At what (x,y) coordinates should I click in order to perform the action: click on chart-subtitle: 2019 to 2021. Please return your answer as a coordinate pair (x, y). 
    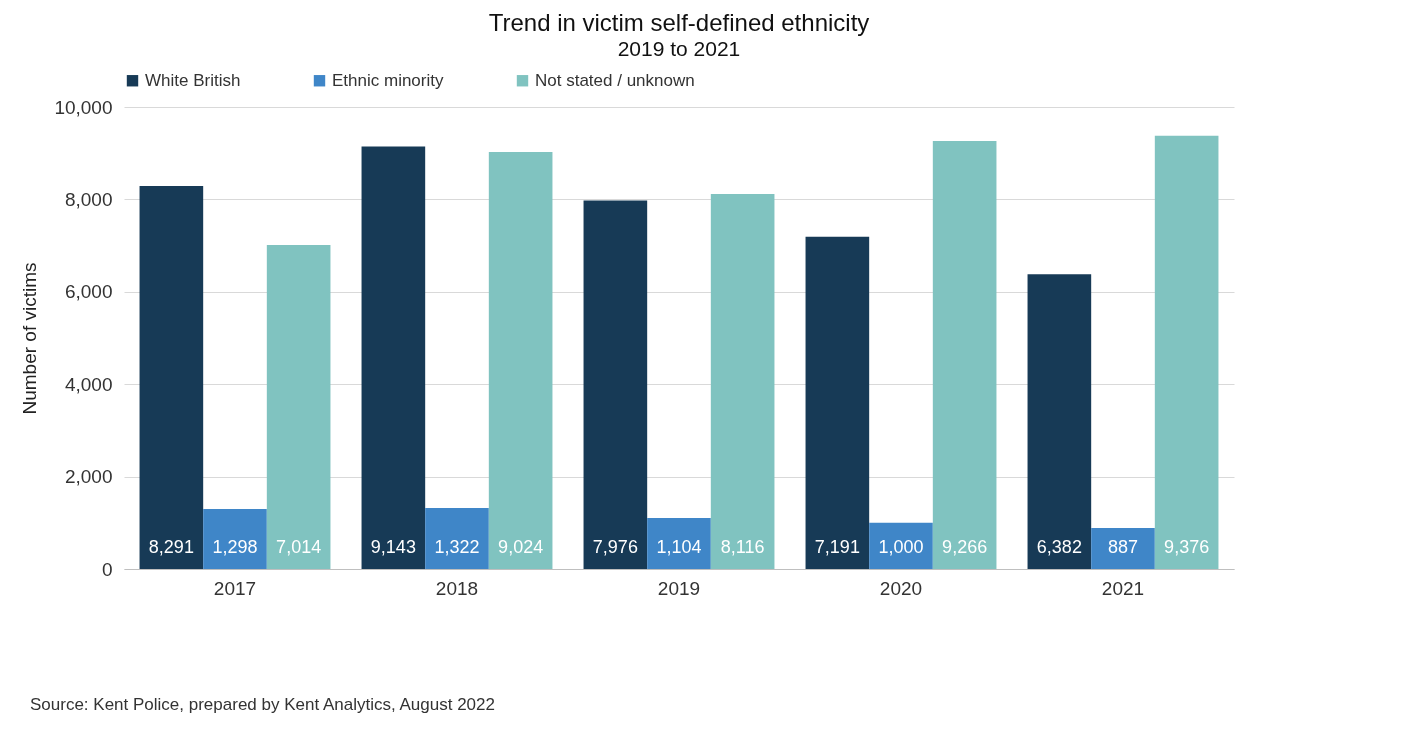
    Looking at the image, I should click on (679, 48).